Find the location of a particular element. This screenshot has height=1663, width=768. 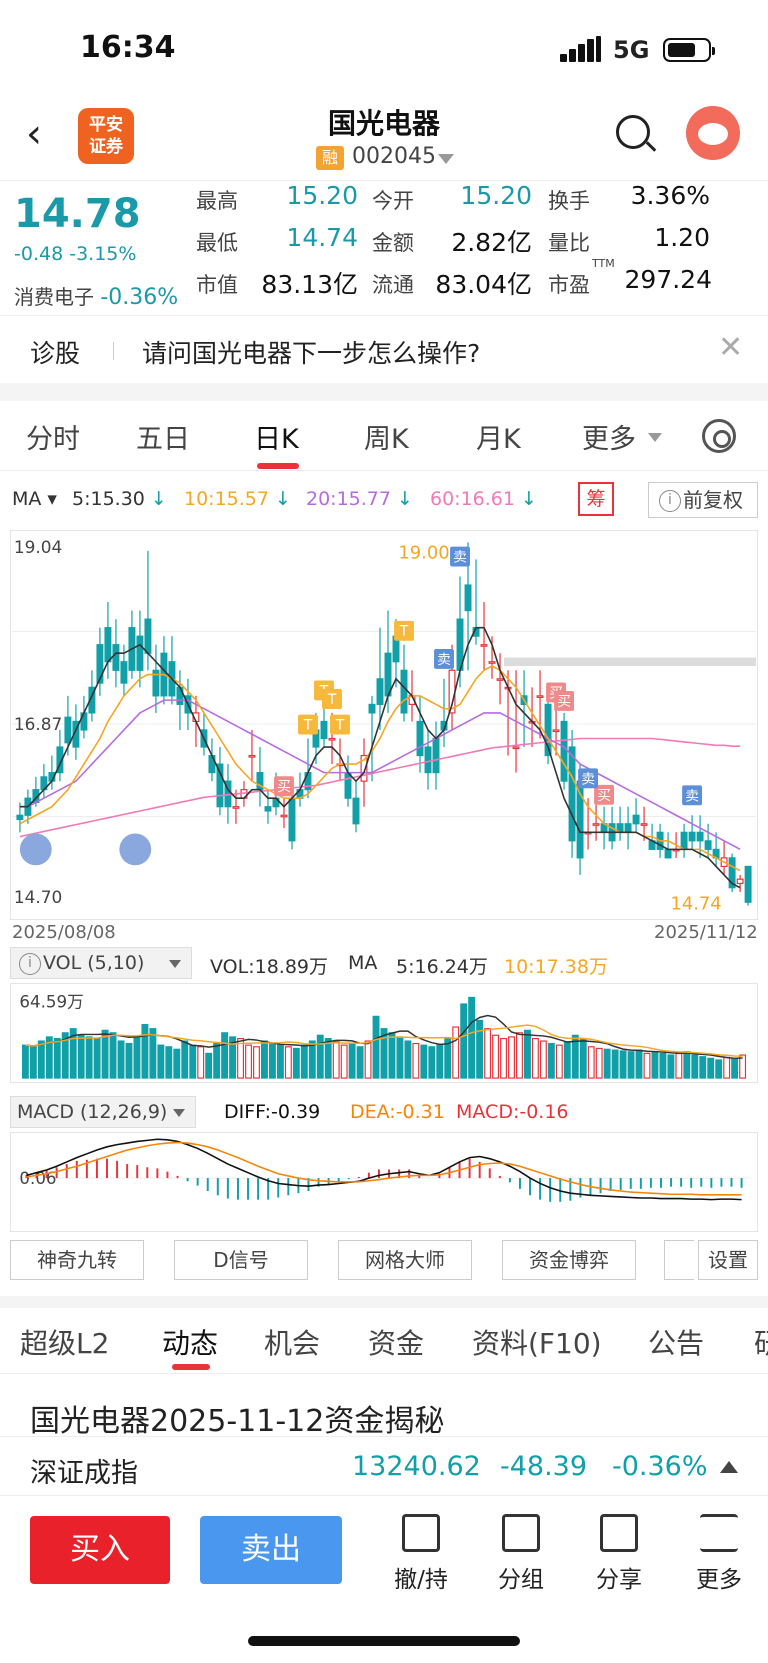

status-time: 16:34 is located at coordinates (128, 47).